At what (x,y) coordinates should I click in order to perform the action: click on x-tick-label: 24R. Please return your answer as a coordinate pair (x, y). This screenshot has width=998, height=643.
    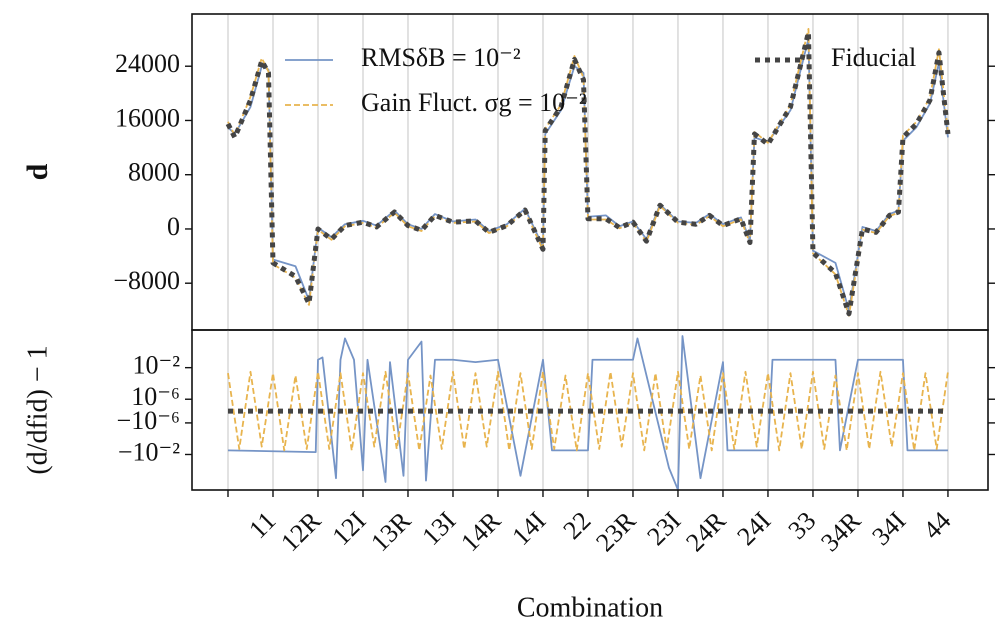
    Looking at the image, I should click on (706, 531).